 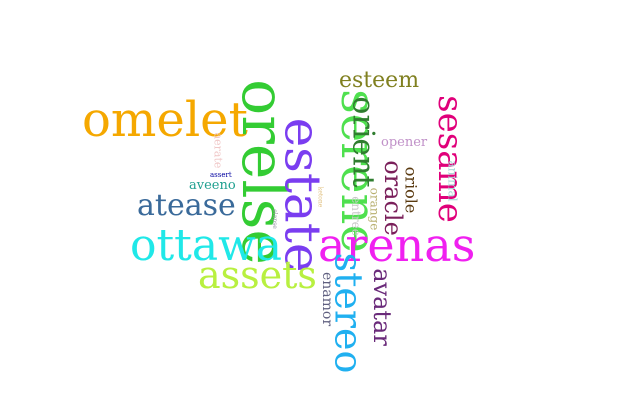 What do you see at coordinates (327, 299) in the screenshot?
I see `word-enamor: enamor` at bounding box center [327, 299].